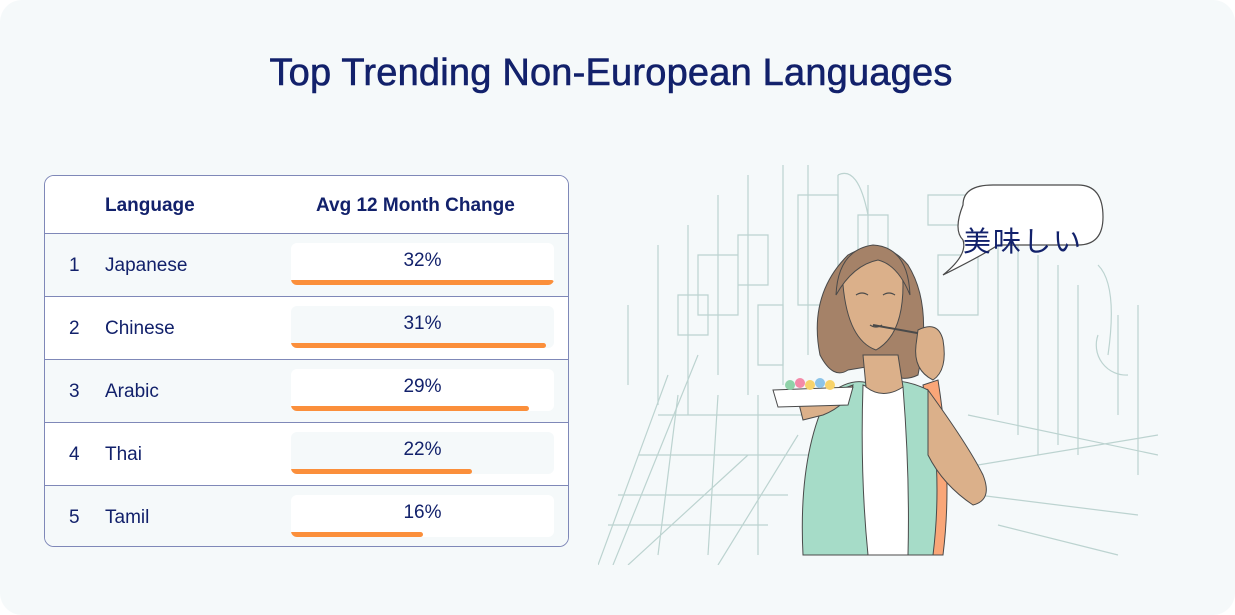 The width and height of the screenshot is (1235, 615). I want to click on speech-bubble-text: 美味しい, so click(1023, 241).